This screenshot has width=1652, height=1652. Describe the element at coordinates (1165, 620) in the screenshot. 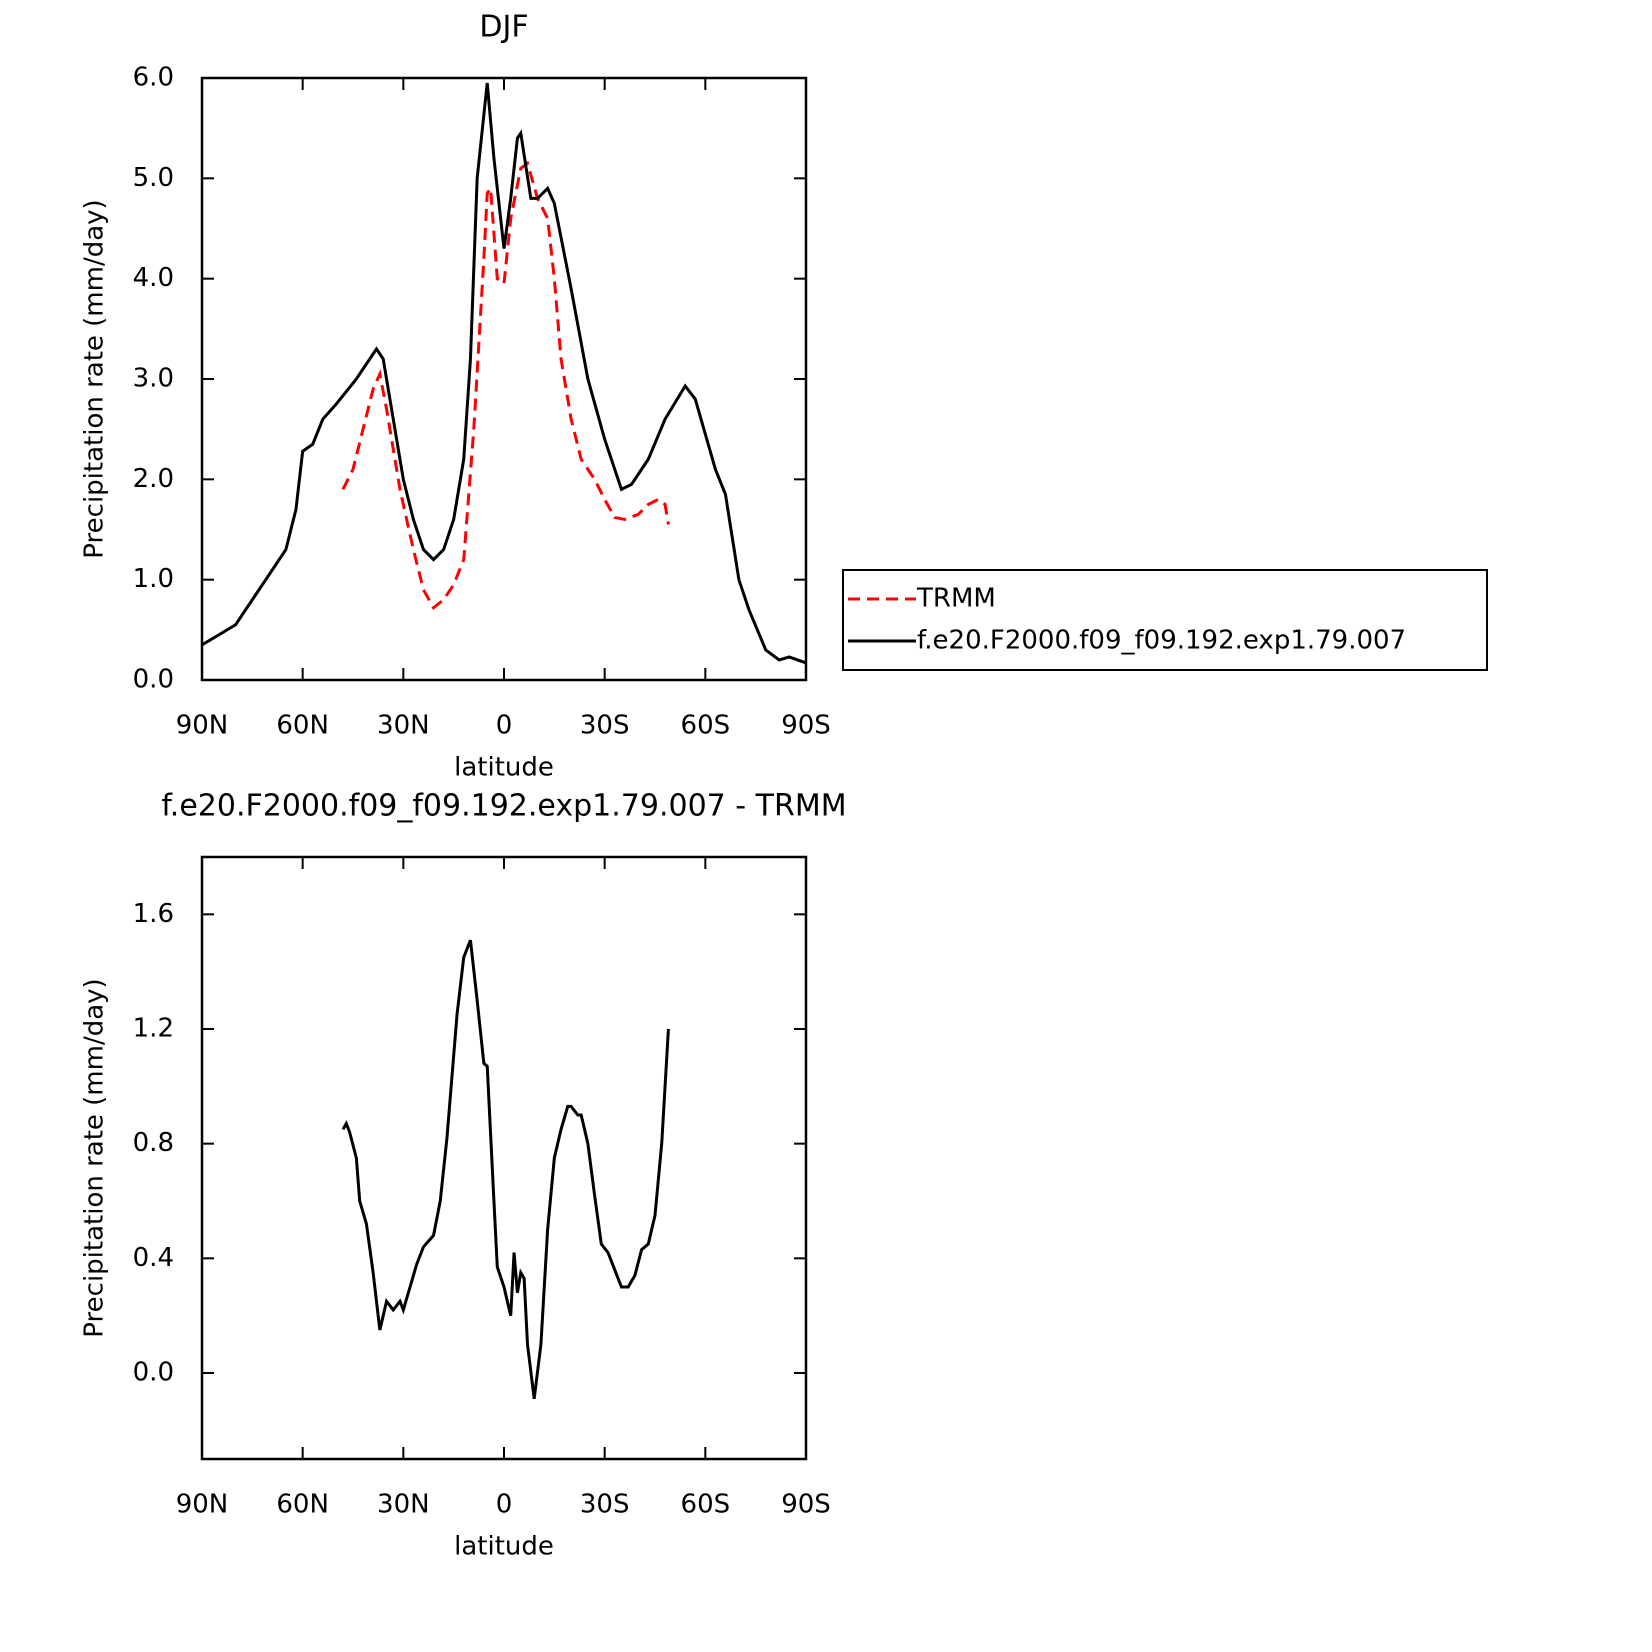

I see `legend-box` at that location.